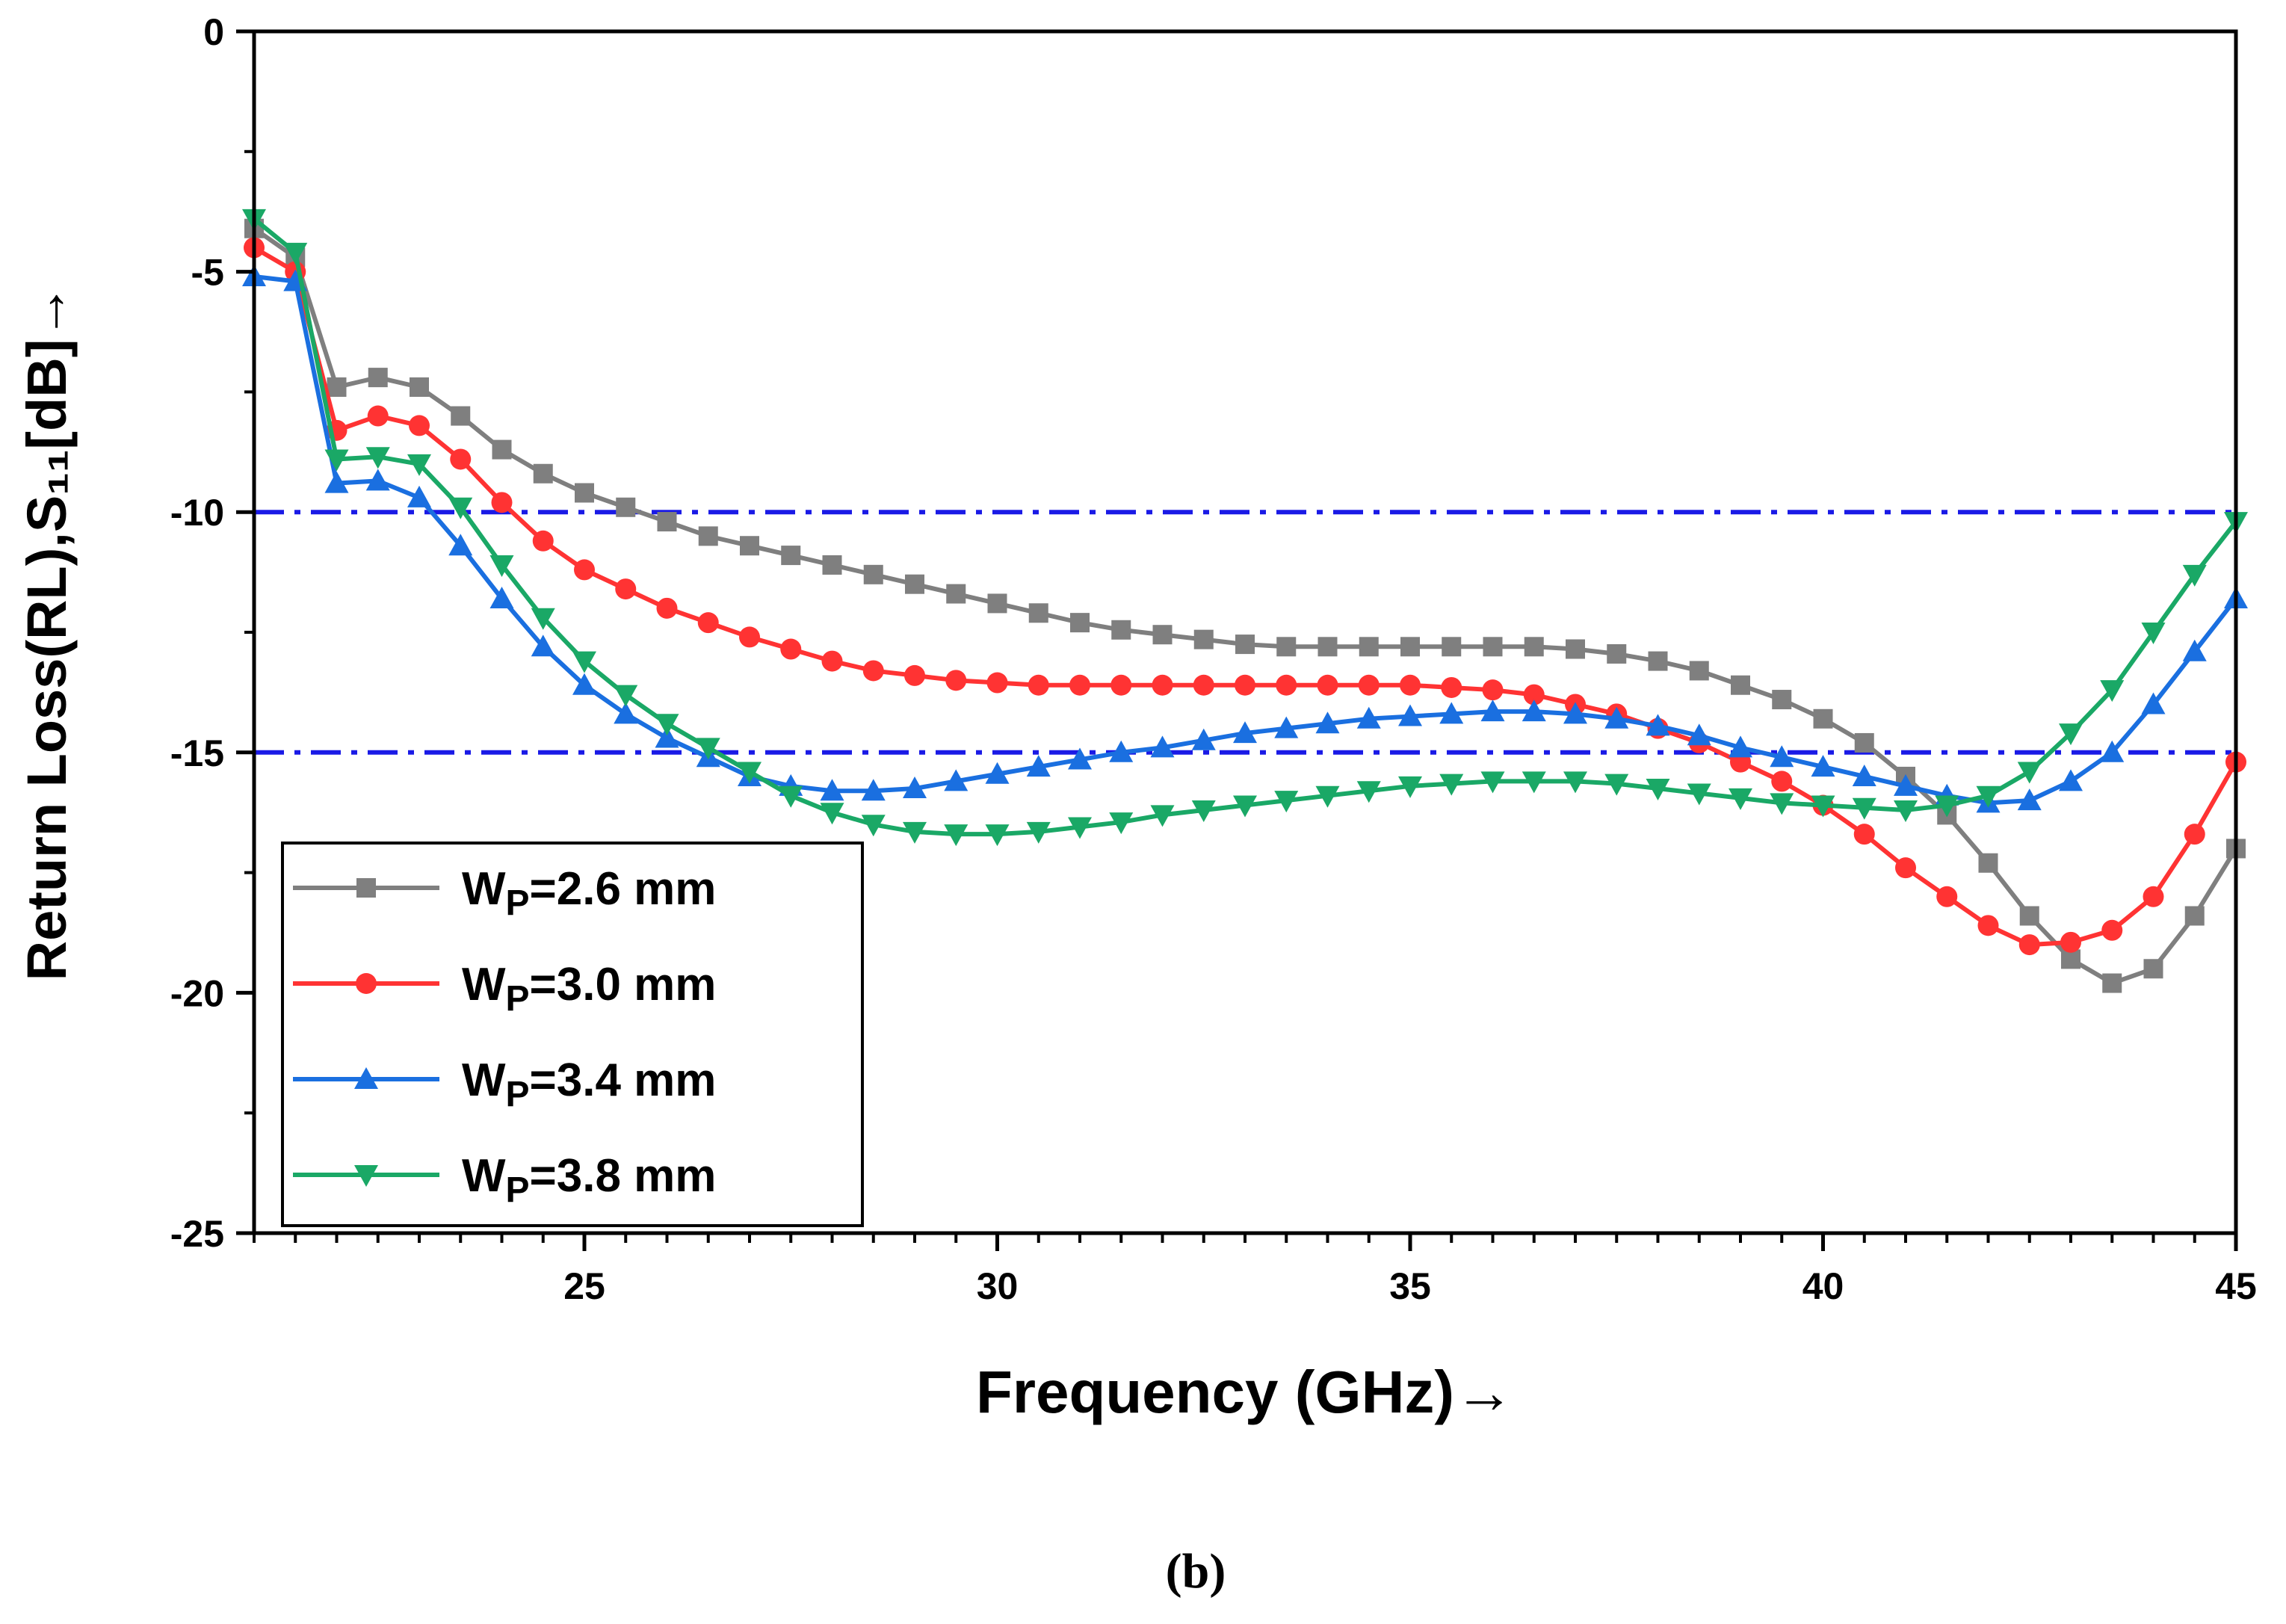 Image resolution: width=2286 pixels, height=1624 pixels. I want to click on legend: WP=2.6 mm WP=3.0 mm WP=3.4 mm WP=3.8 mm, so click(572, 1034).